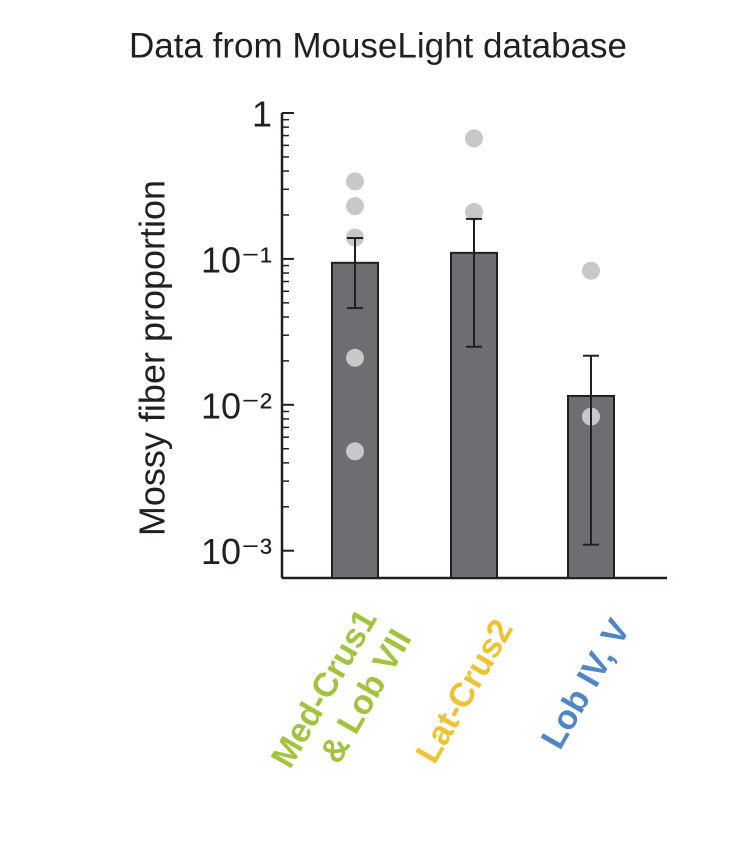  Describe the element at coordinates (262, 114) in the screenshot. I see `y-tick-label: 1` at that location.